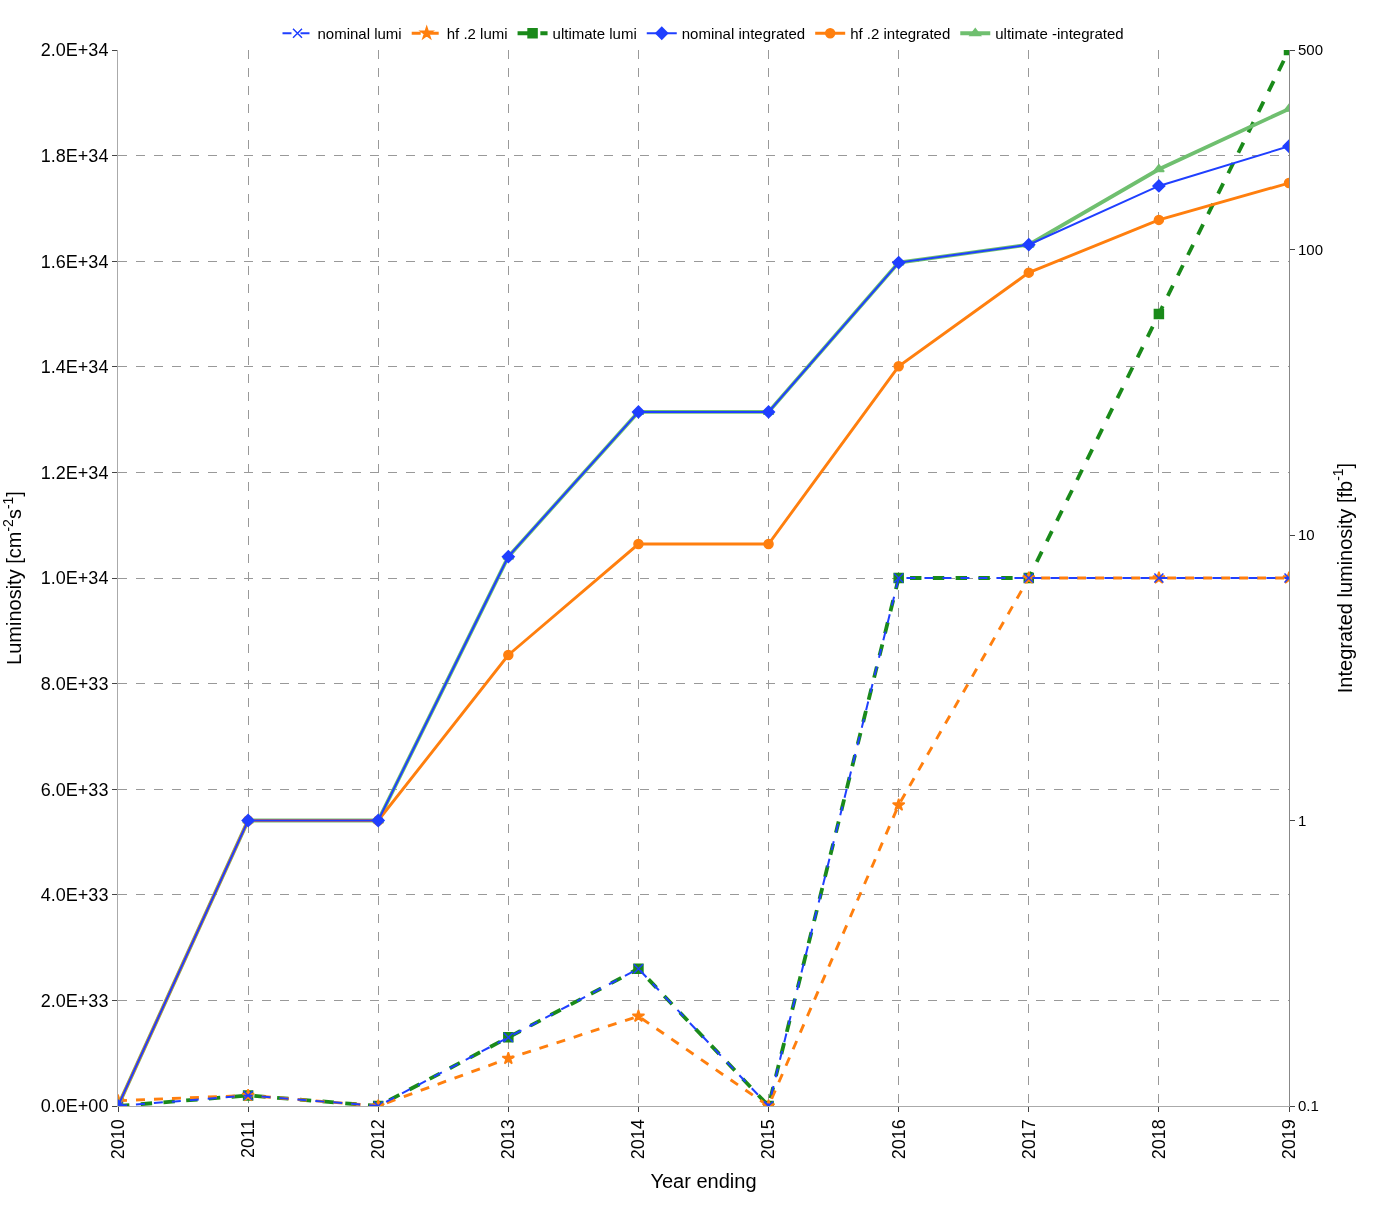 Image resolution: width=1399 pixels, height=1216 pixels. What do you see at coordinates (378, 1139) in the screenshot?
I see `x-tick-label: 2012` at bounding box center [378, 1139].